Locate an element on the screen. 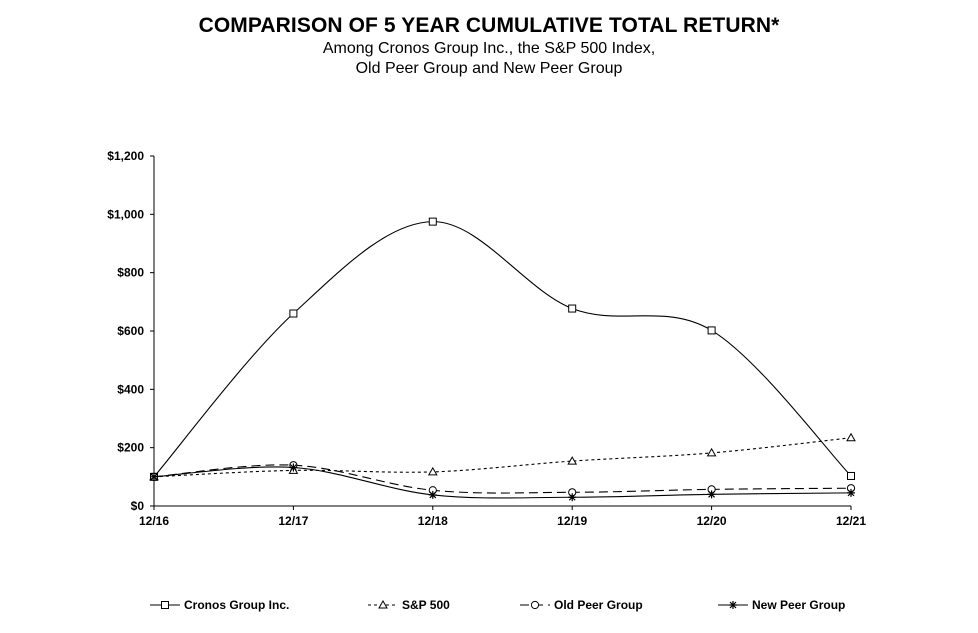 The width and height of the screenshot is (978, 633). legend-label-s-p-500: S&P 500 is located at coordinates (426, 605).